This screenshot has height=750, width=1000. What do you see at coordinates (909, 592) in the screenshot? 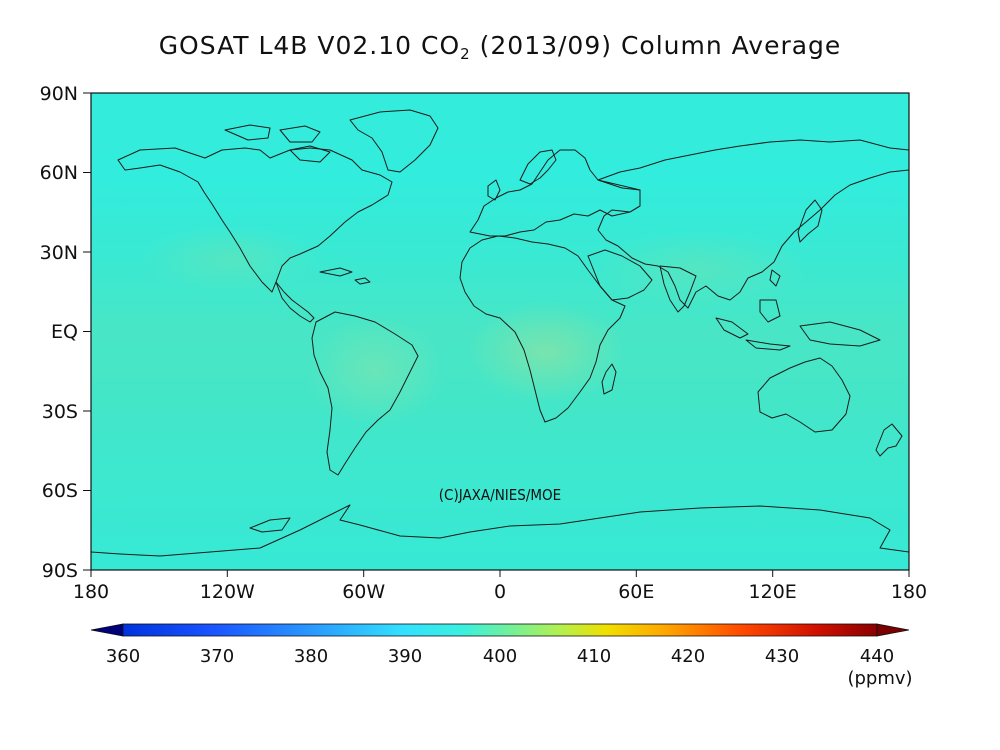
I see `lon-label-180e: 180` at bounding box center [909, 592].